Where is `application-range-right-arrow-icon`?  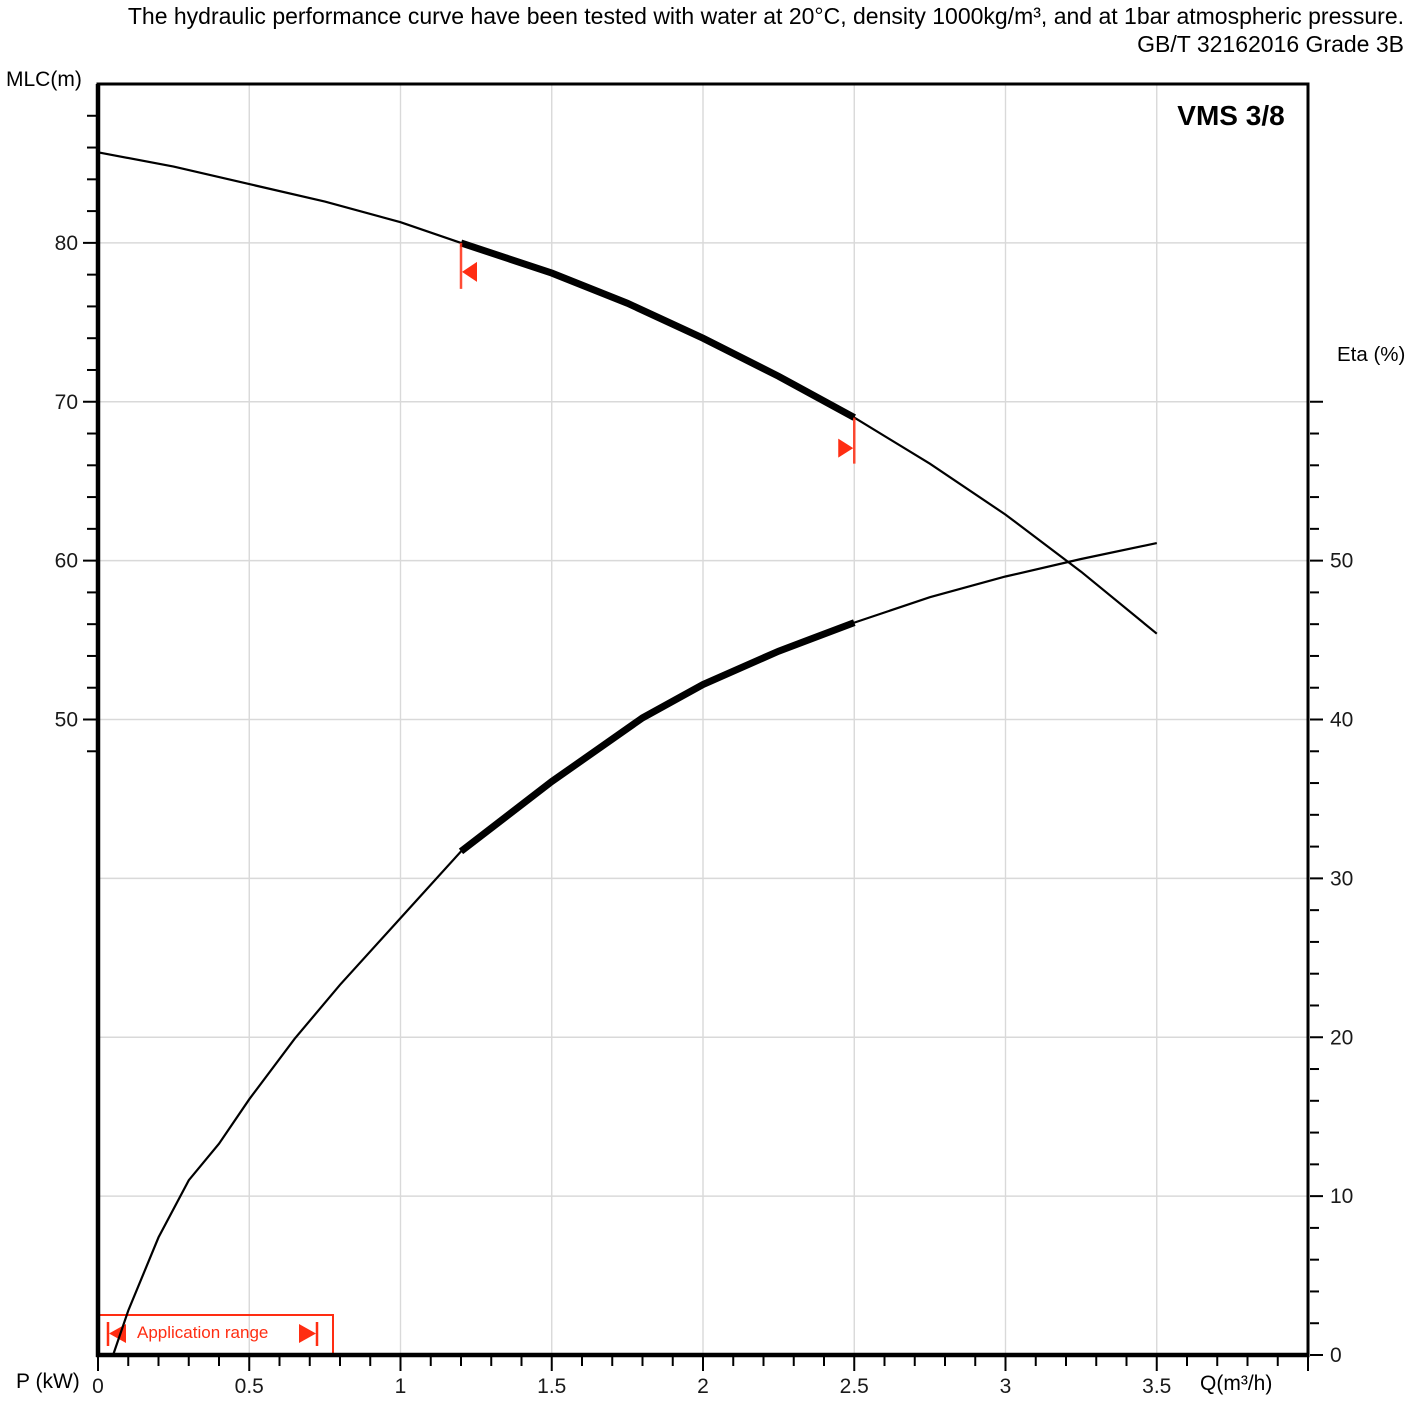 application-range-right-arrow-icon is located at coordinates (307, 1333).